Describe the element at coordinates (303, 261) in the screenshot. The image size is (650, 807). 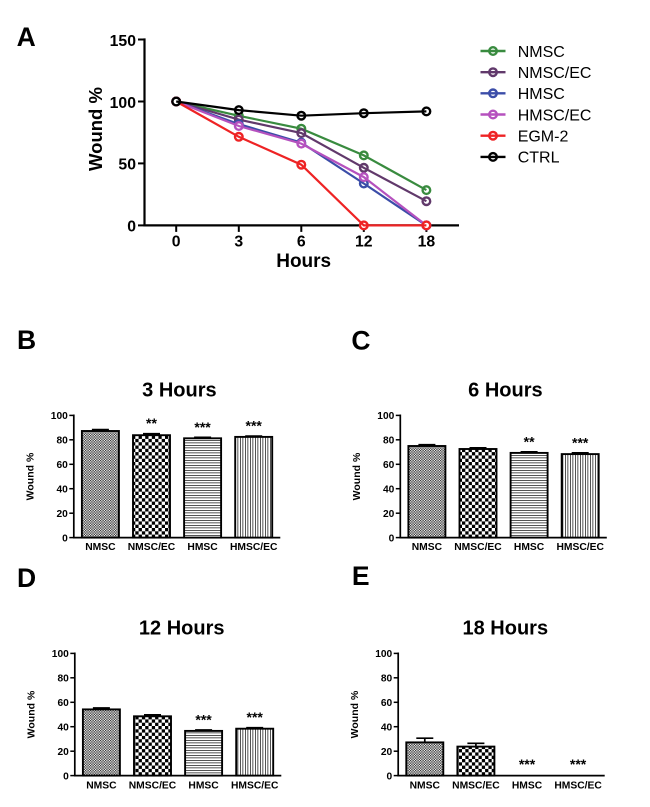
I see `svg-text: Hours` at that location.